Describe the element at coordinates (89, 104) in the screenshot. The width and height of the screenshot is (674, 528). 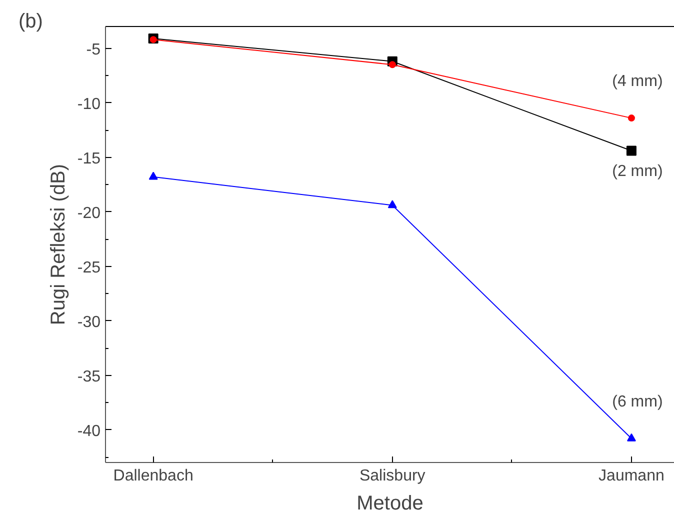
I see `y-tick-label: -10` at that location.